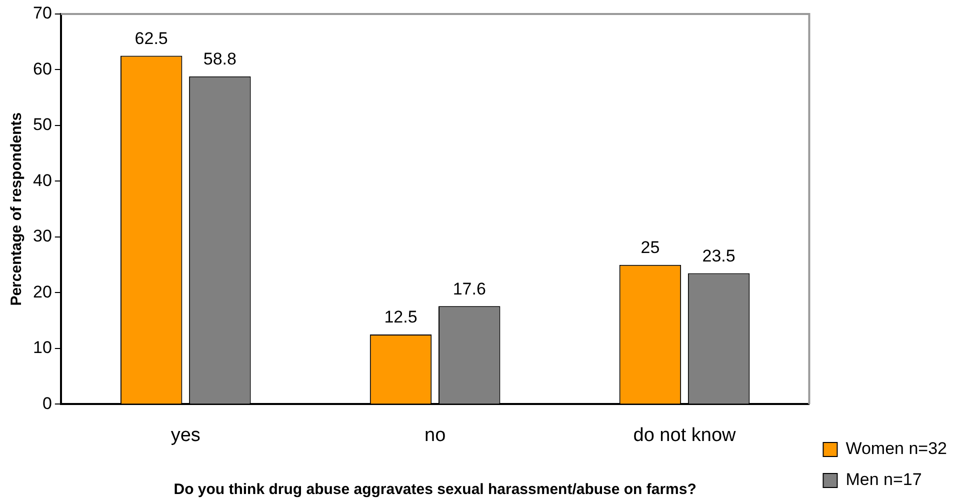  I want to click on y-tick-label: 30, so click(42, 236).